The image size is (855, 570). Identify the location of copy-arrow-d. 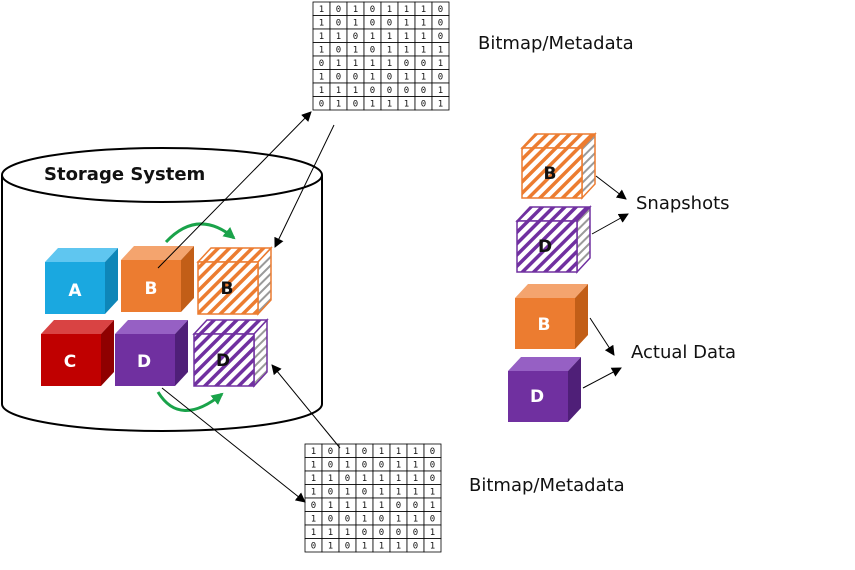
(190, 401).